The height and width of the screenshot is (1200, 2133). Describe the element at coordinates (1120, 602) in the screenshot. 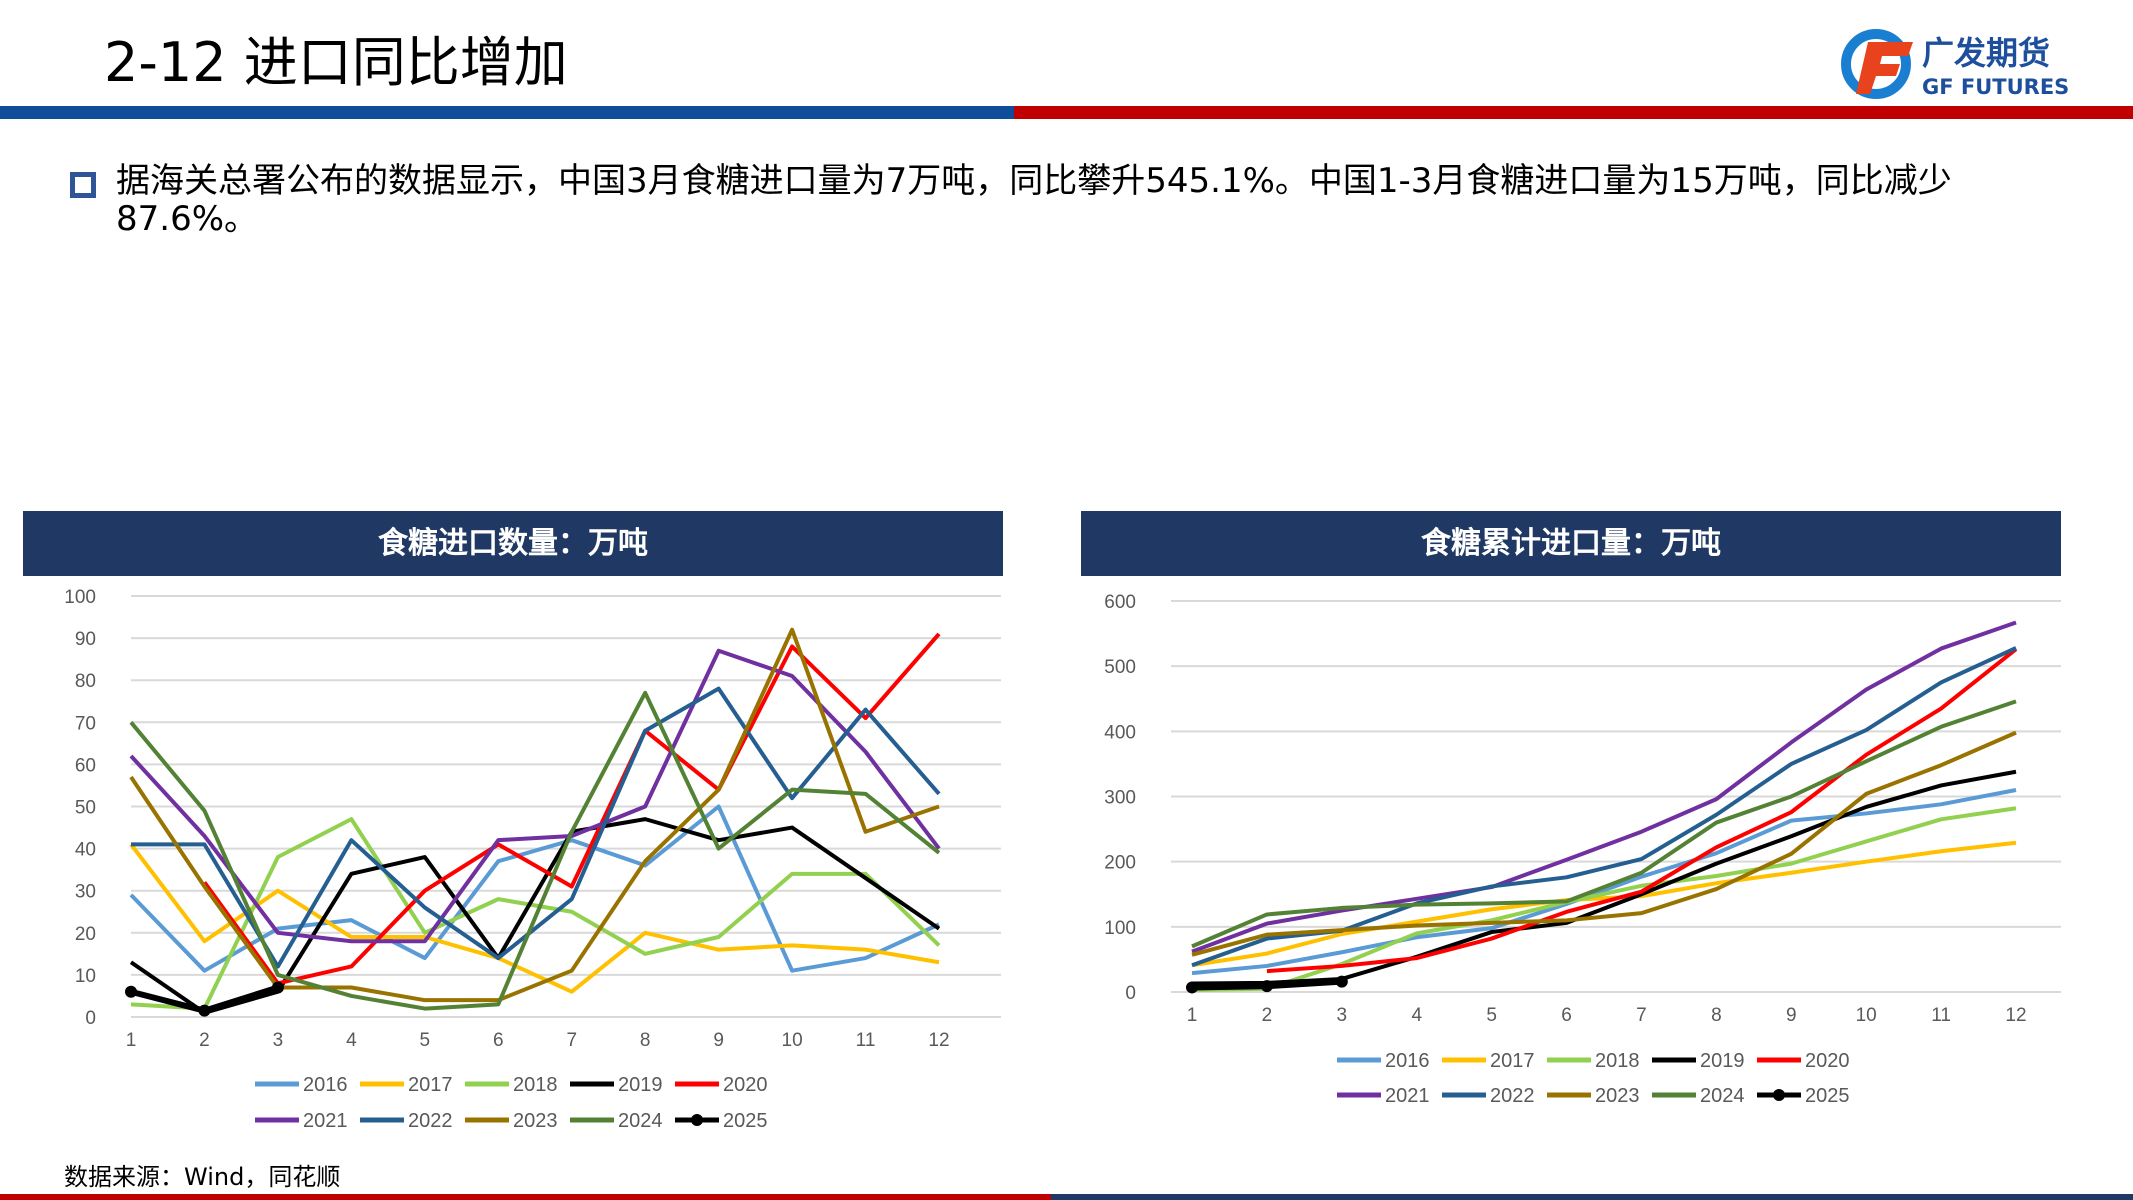

I see `y-tick-label: 600` at that location.